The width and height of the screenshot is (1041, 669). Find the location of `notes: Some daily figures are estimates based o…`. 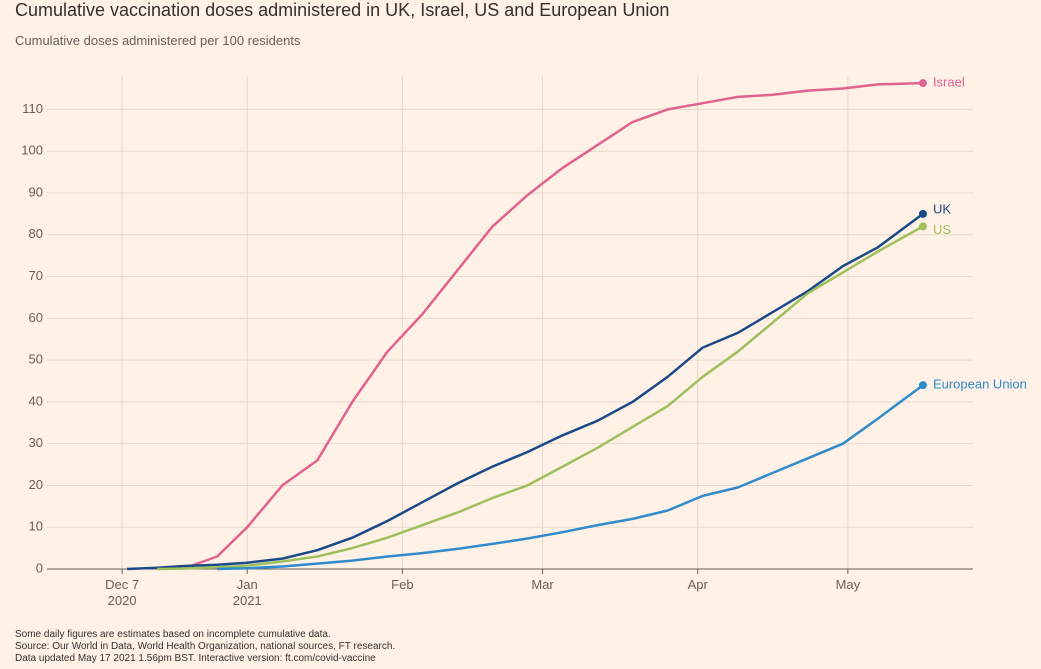

notes: Some daily figures are estimates based o… is located at coordinates (205, 647).